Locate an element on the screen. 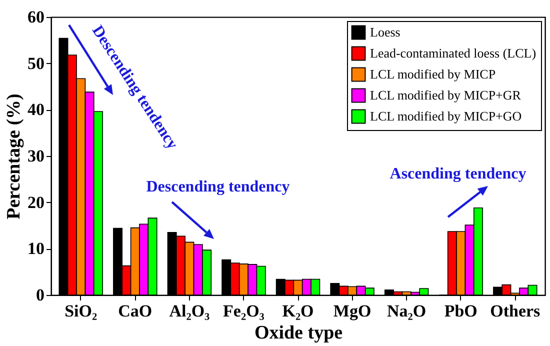 Image resolution: width=550 pixels, height=346 pixels. y-tick-label: 50 is located at coordinates (36, 63).